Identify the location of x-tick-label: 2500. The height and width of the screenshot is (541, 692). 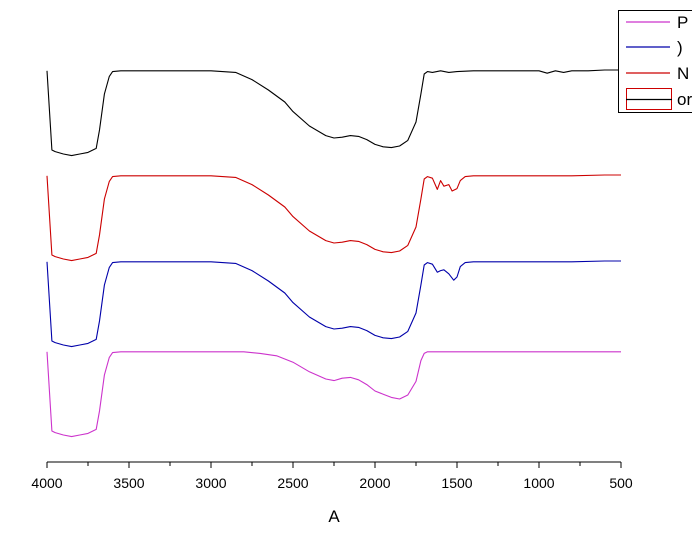
(292, 483).